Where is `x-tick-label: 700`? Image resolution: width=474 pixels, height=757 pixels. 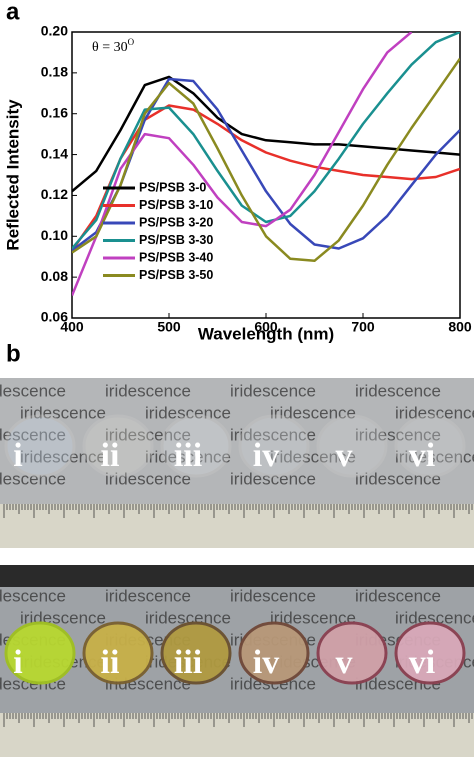 x-tick-label: 700 is located at coordinates (363, 327).